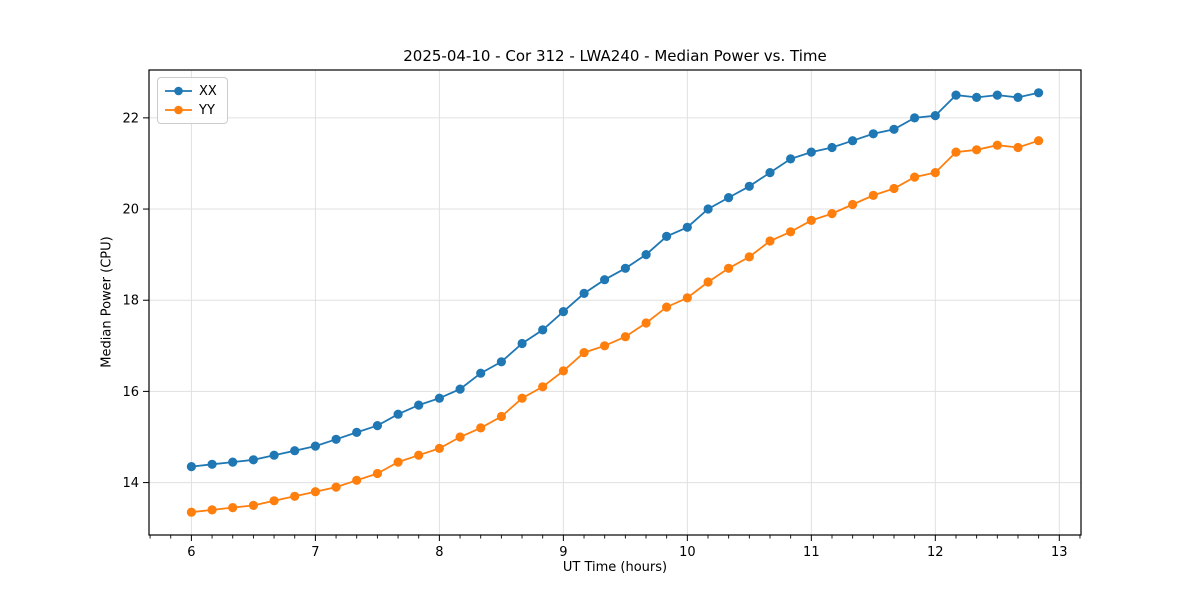 The height and width of the screenshot is (600, 1200). Describe the element at coordinates (207, 110) in the screenshot. I see `legend-label-yy: YY` at that location.